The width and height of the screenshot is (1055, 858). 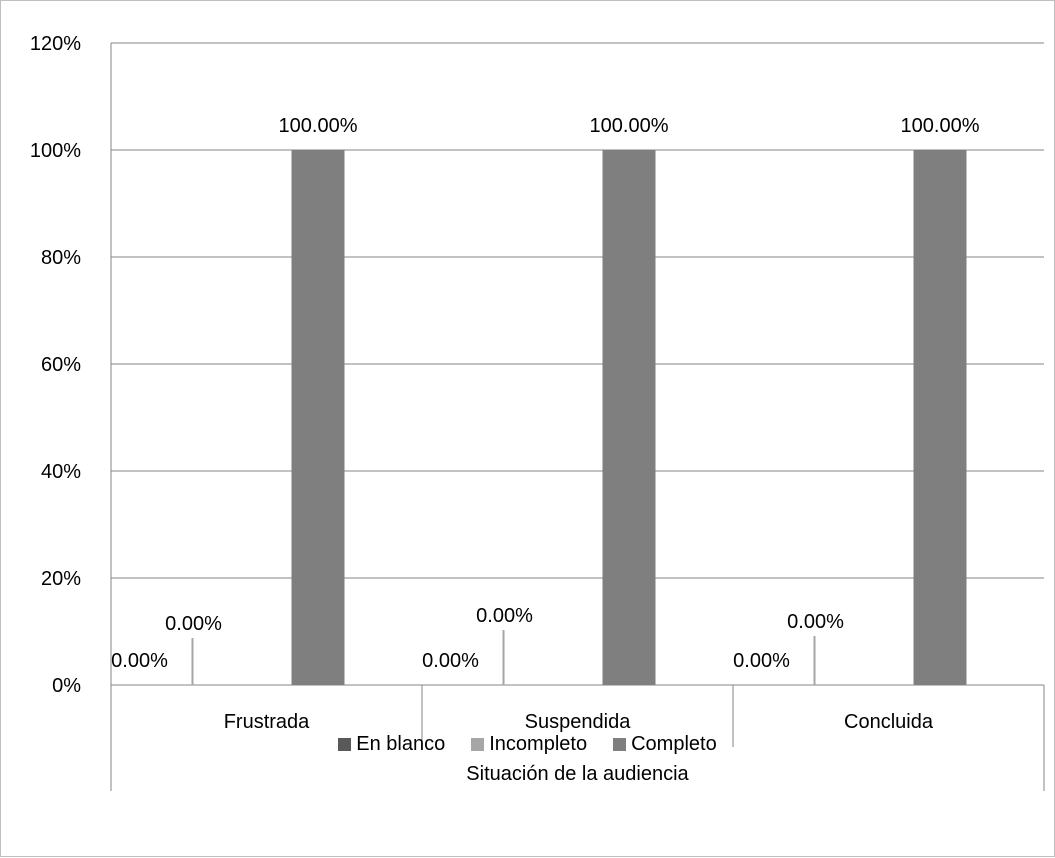 I want to click on legend-label: Completo, so click(x=674, y=743).